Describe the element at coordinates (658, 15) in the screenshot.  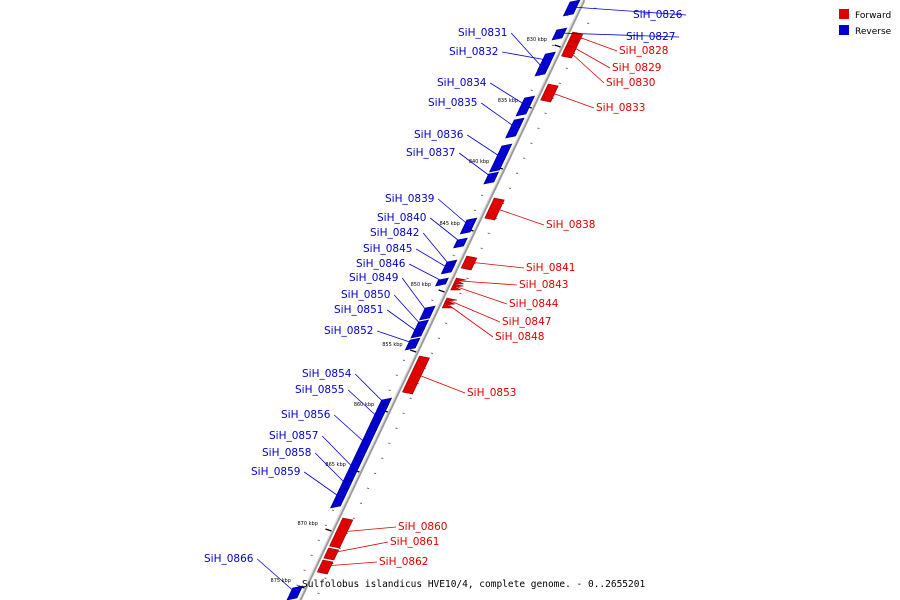
I see `gene-label-sih_0826: SiH_0826` at that location.